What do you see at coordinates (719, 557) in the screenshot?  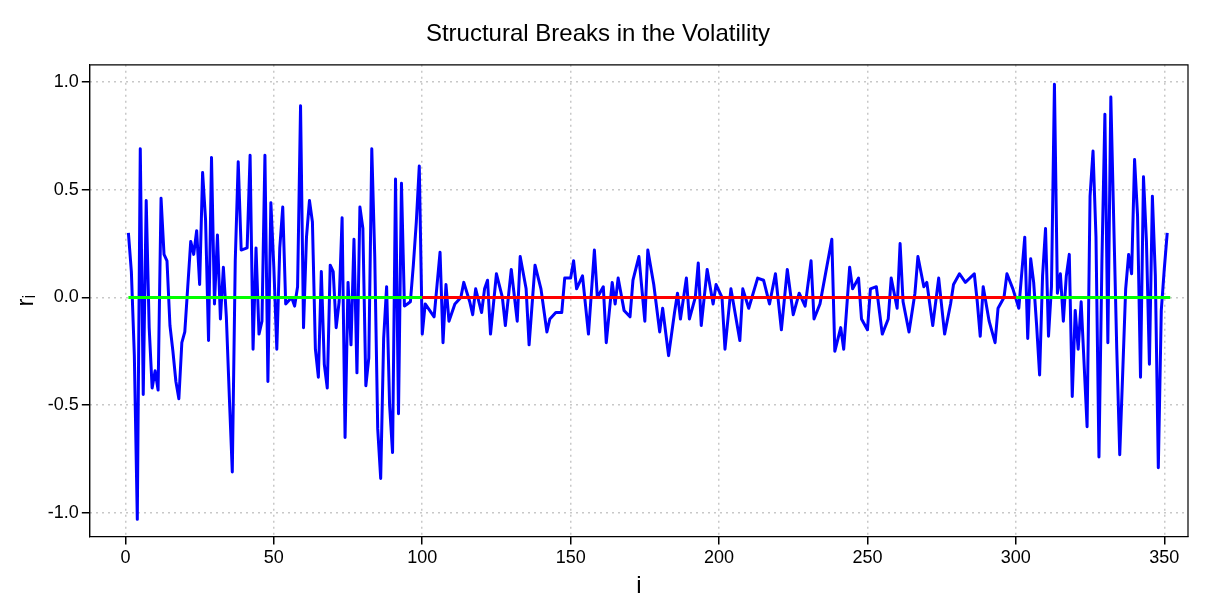 I see `x-tick-label: 200` at bounding box center [719, 557].